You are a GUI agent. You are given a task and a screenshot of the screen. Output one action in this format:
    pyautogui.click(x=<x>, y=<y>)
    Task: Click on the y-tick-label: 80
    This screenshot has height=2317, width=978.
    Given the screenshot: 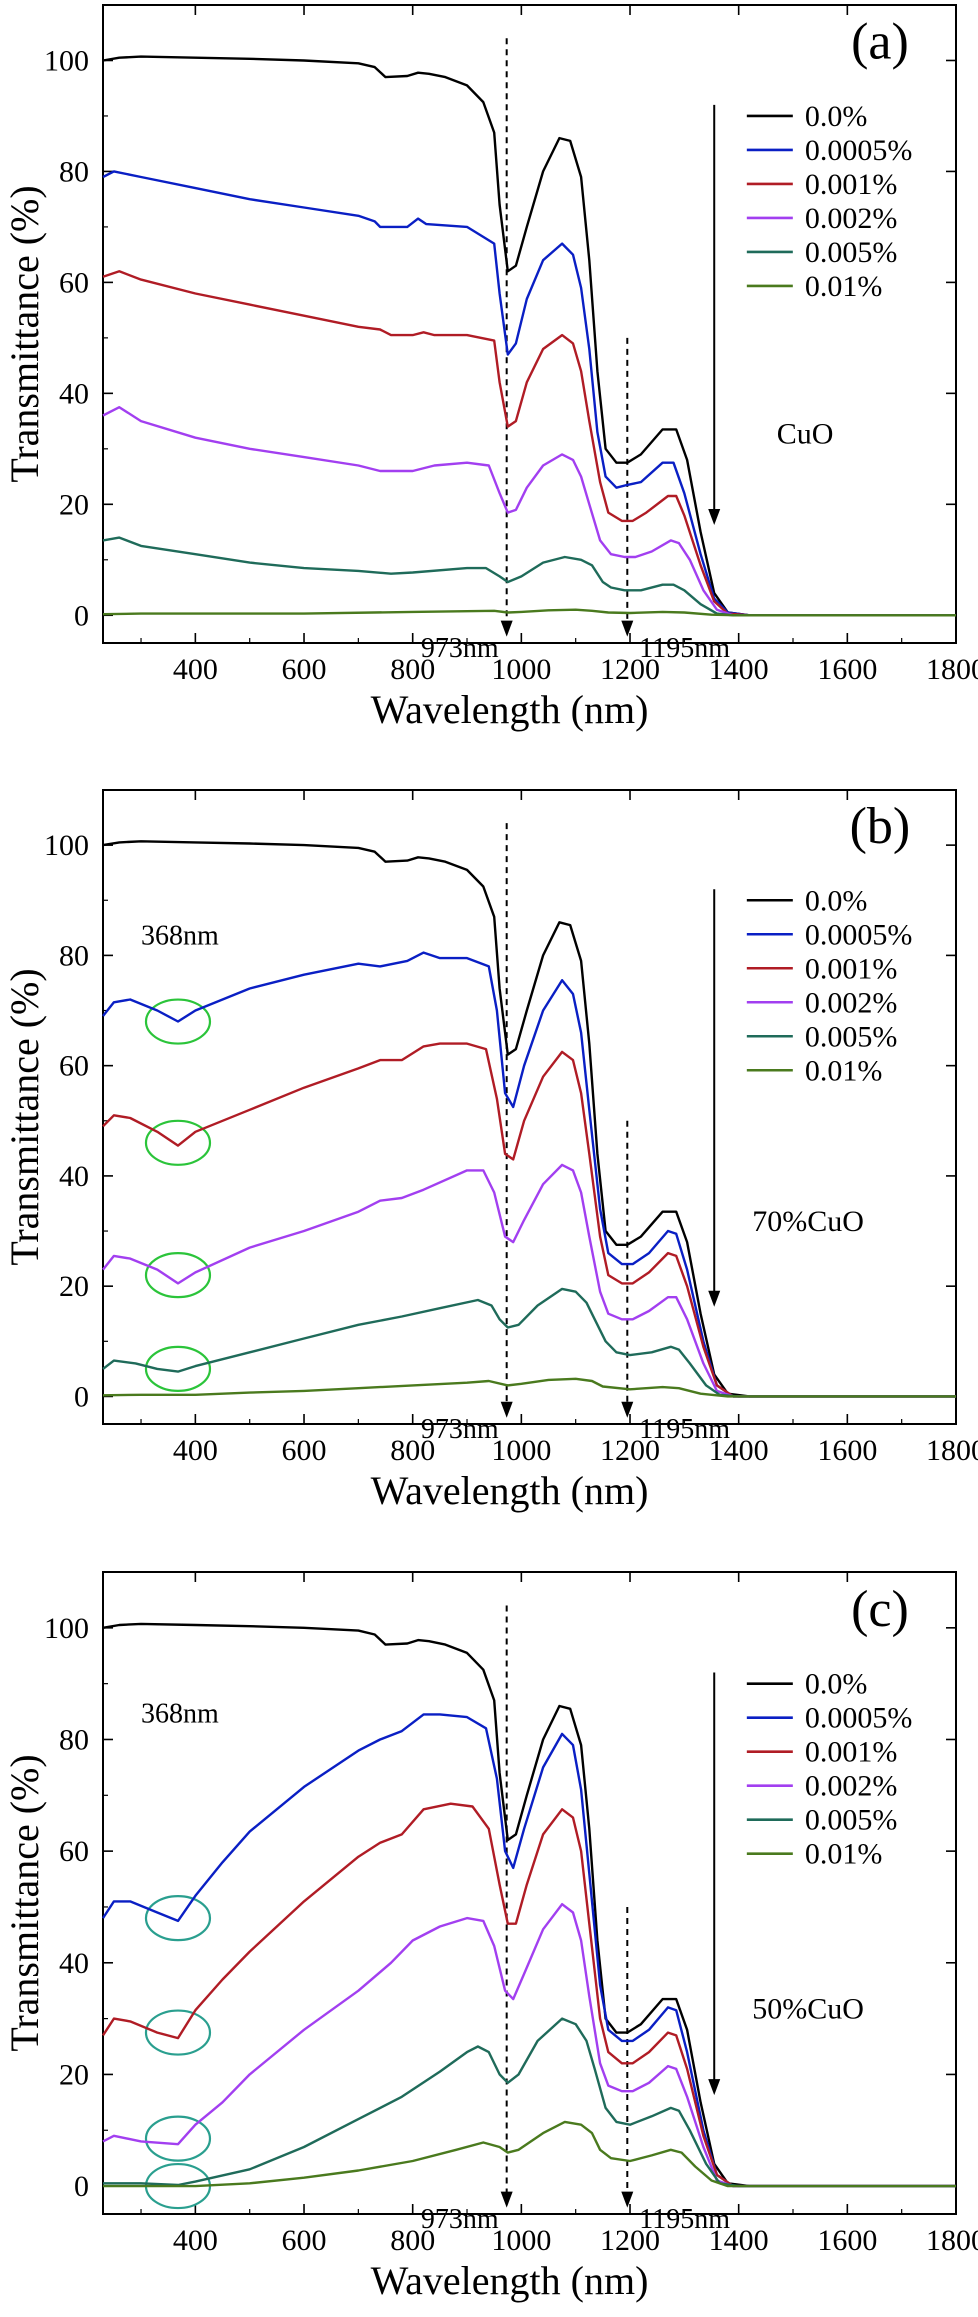 What is the action you would take?
    pyautogui.click(x=74, y=171)
    